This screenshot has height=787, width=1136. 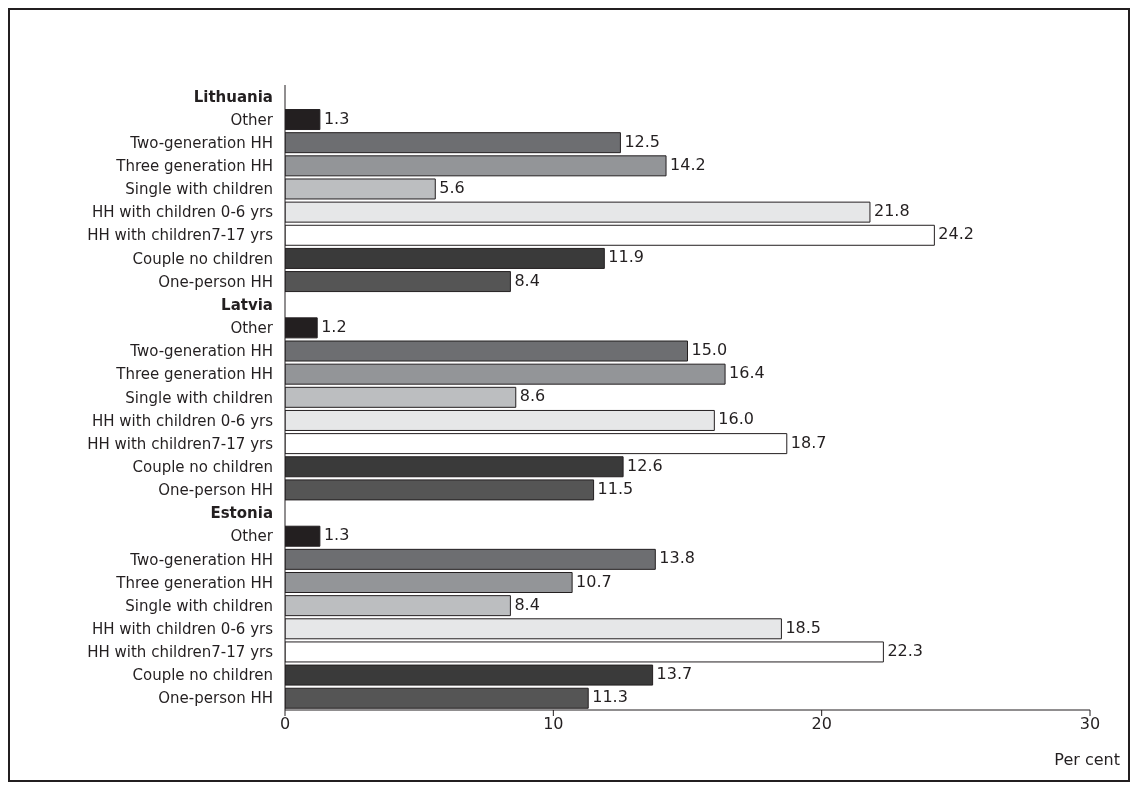 What do you see at coordinates (709, 350) in the screenshot?
I see `data-label: 15.0` at bounding box center [709, 350].